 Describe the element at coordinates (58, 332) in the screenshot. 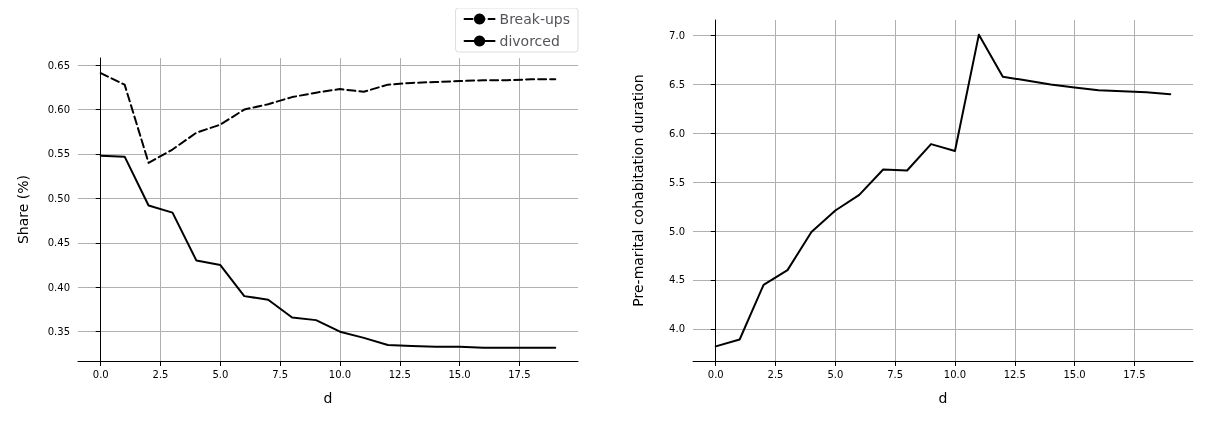

I see `y-tick-label: 0.35` at that location.